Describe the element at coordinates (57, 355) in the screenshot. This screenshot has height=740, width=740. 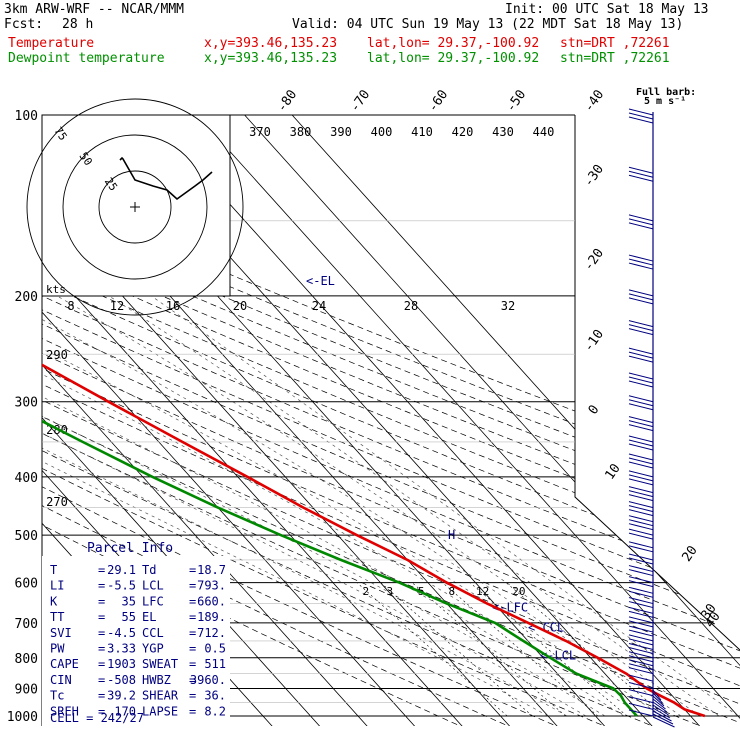
I see `theta-label-left: 290` at that location.